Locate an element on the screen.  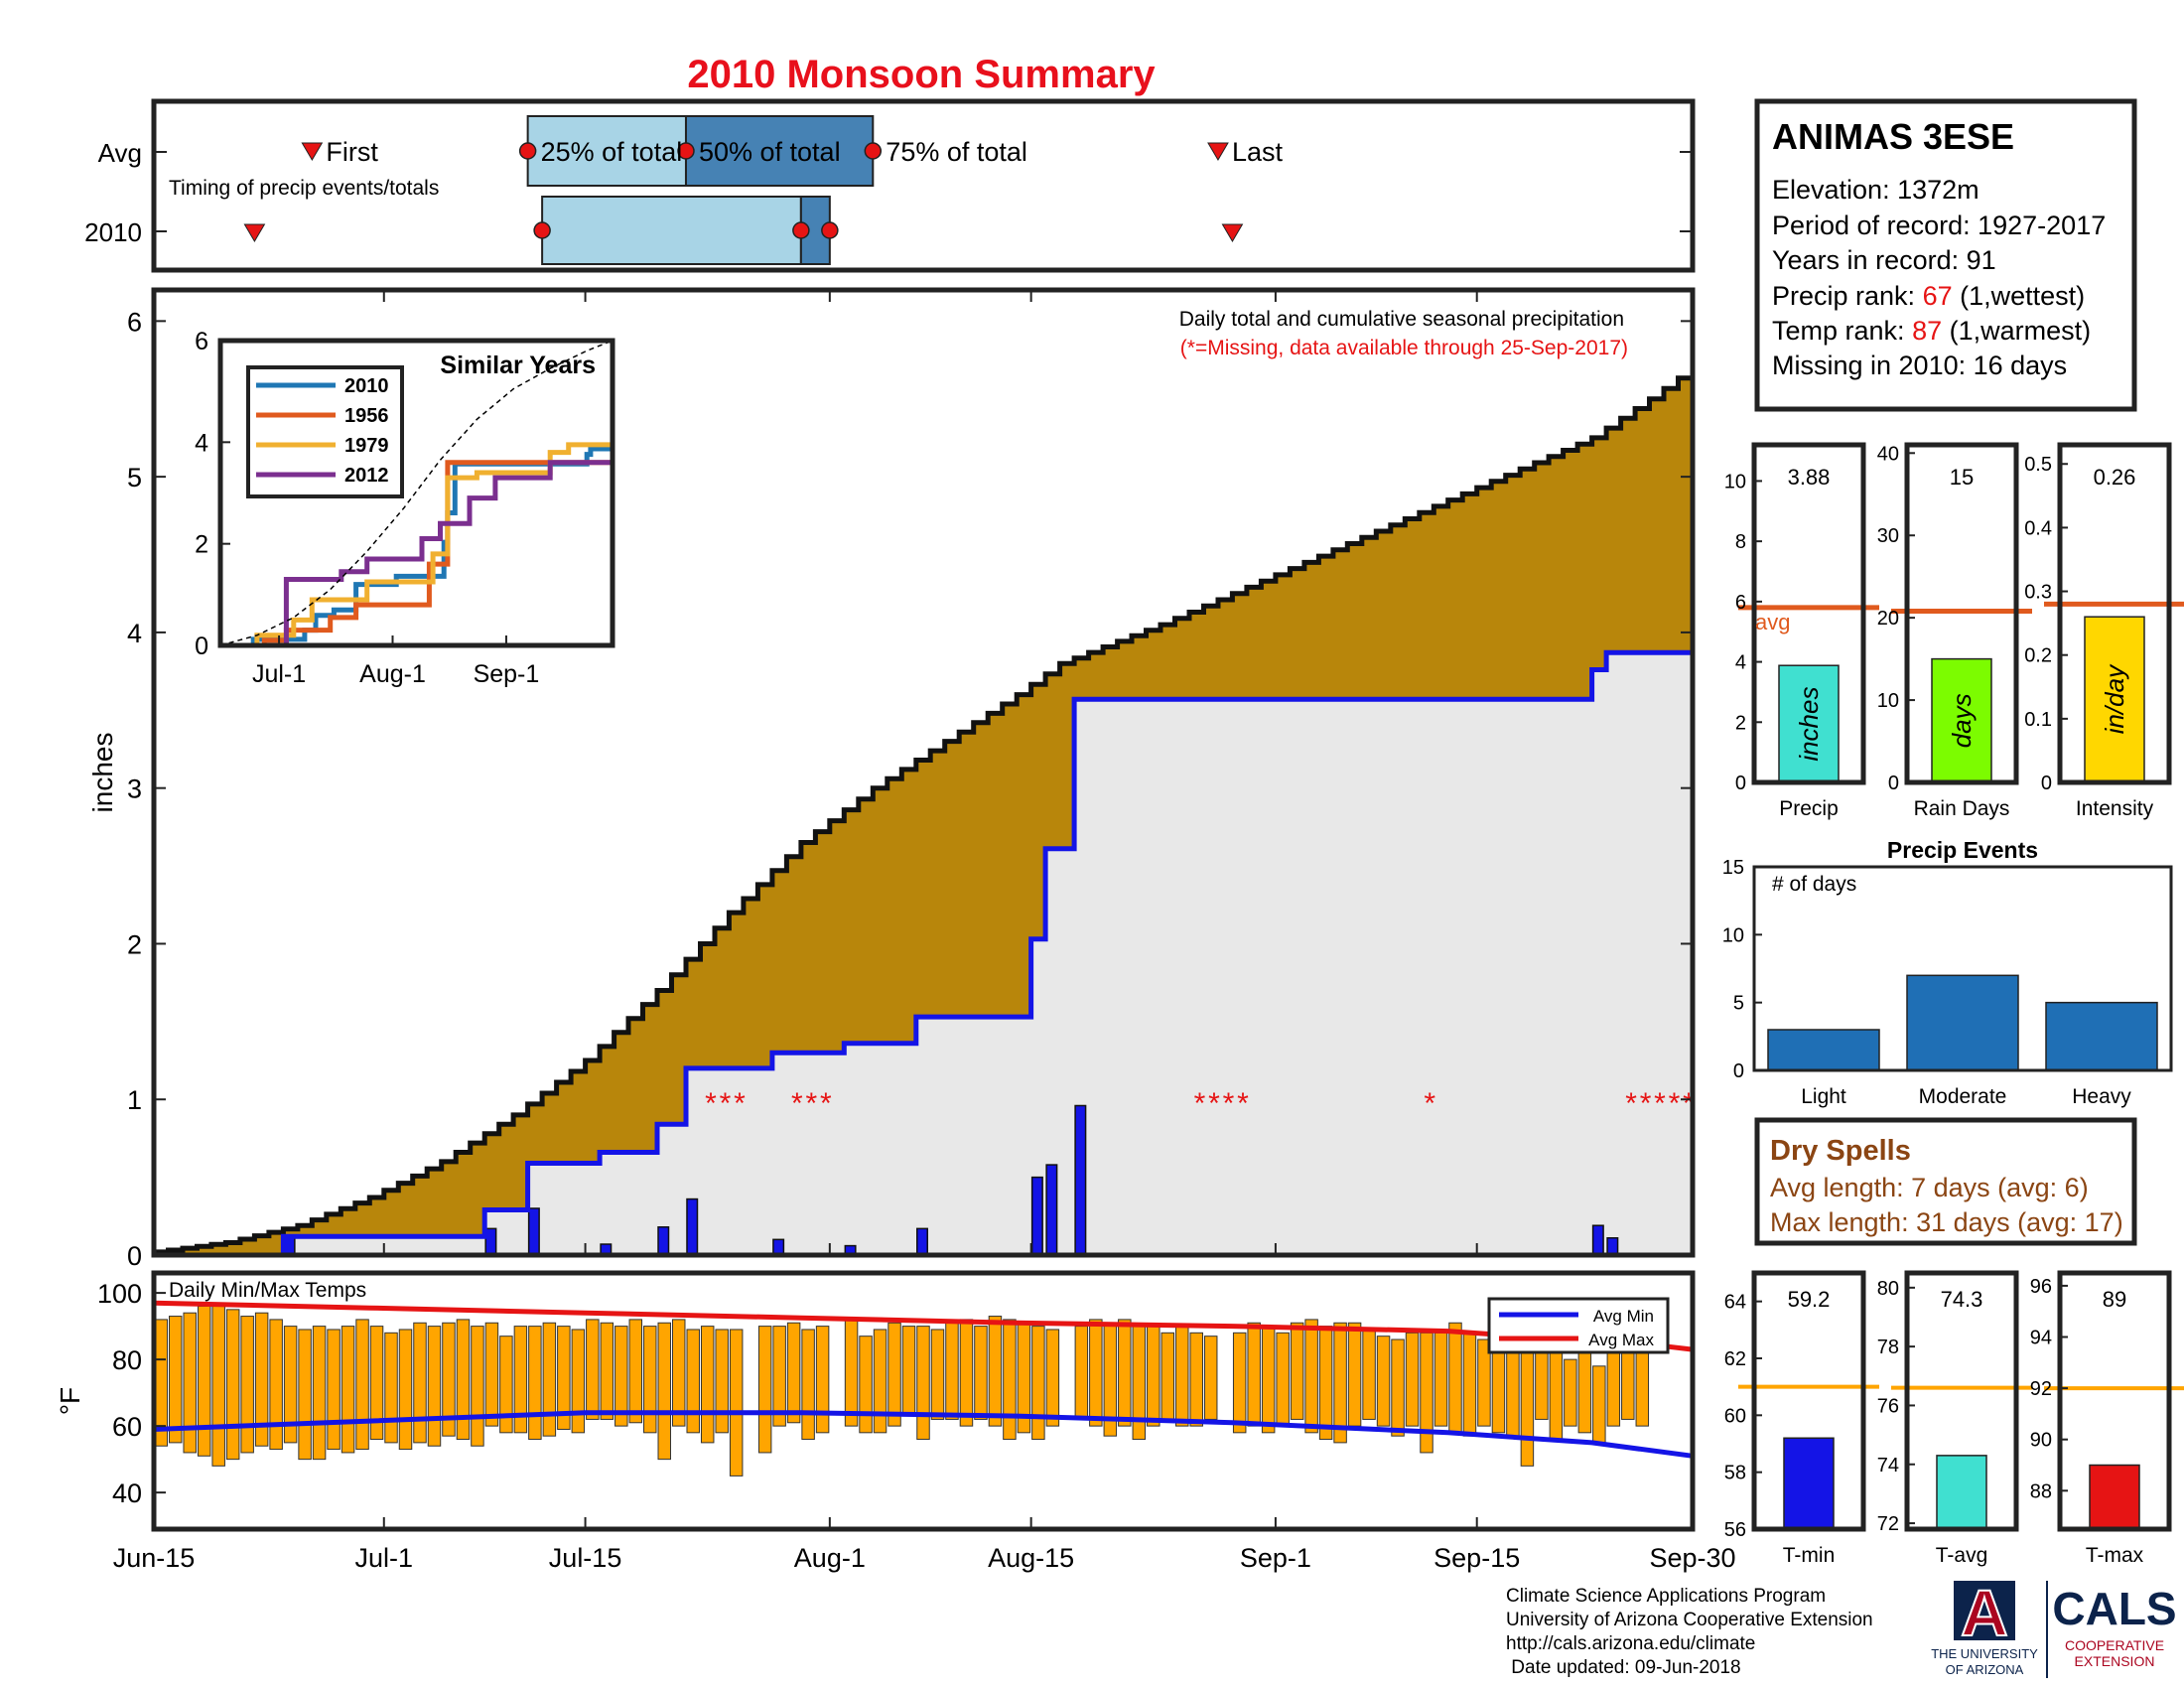
summary-value-1: 15 is located at coordinates (1962, 477).